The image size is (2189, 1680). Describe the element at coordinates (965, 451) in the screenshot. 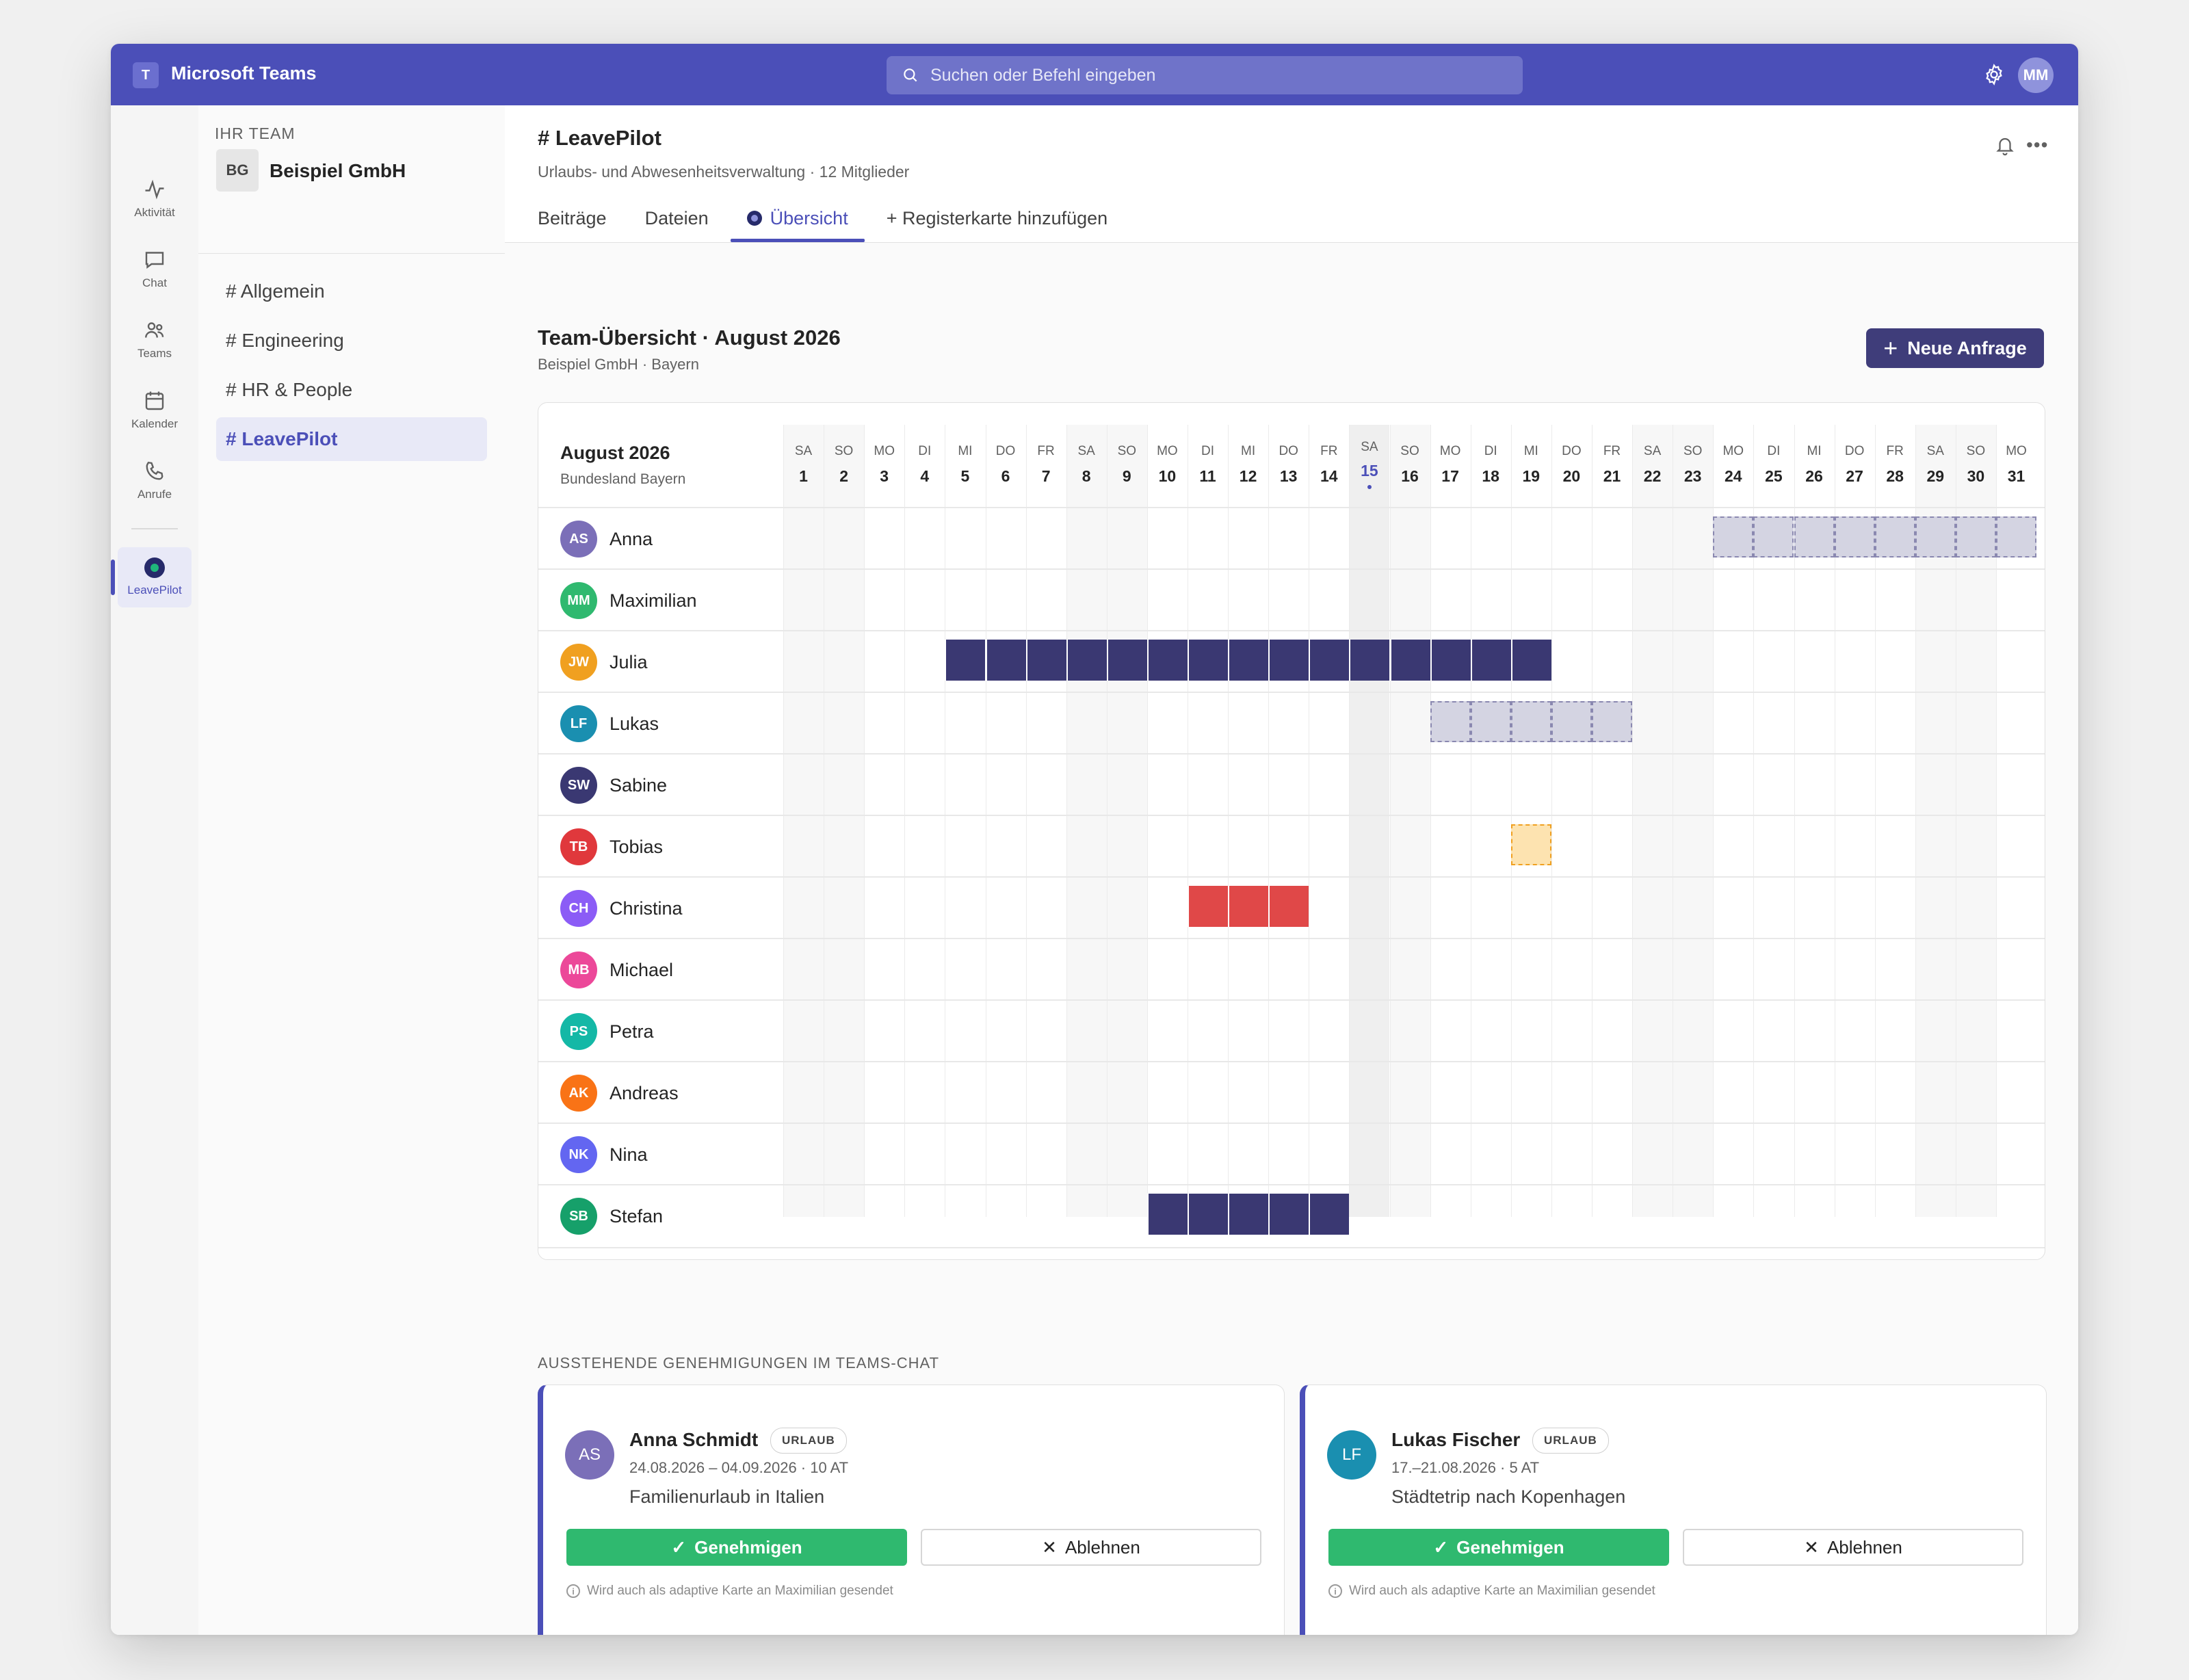

I see `day-of-week: MI` at that location.